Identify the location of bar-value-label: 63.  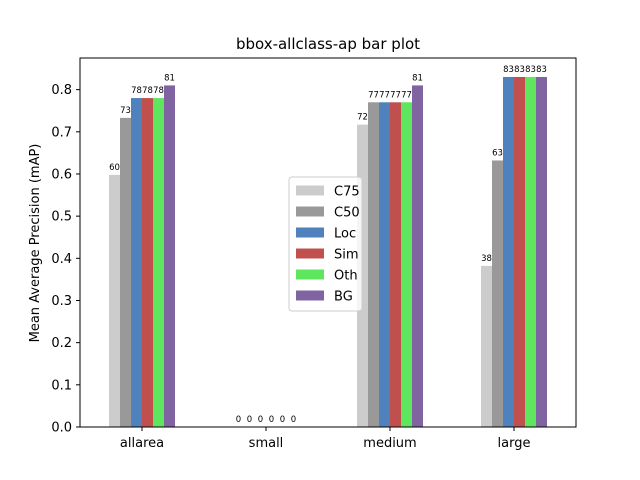
(497, 153).